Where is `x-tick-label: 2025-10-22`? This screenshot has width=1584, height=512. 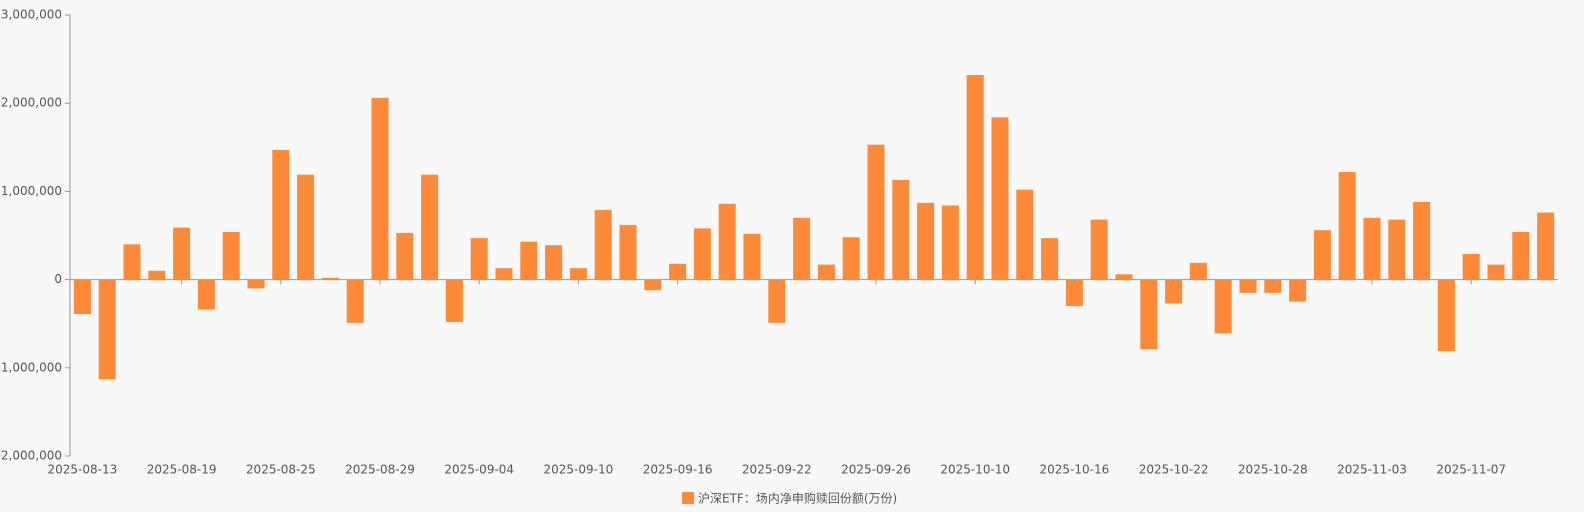
x-tick-label: 2025-10-22 is located at coordinates (1174, 470).